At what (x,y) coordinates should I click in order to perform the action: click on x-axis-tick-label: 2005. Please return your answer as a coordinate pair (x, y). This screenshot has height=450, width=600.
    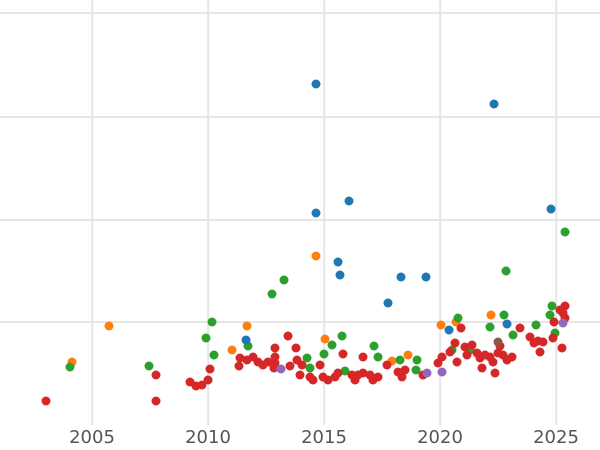
    Looking at the image, I should click on (92, 437).